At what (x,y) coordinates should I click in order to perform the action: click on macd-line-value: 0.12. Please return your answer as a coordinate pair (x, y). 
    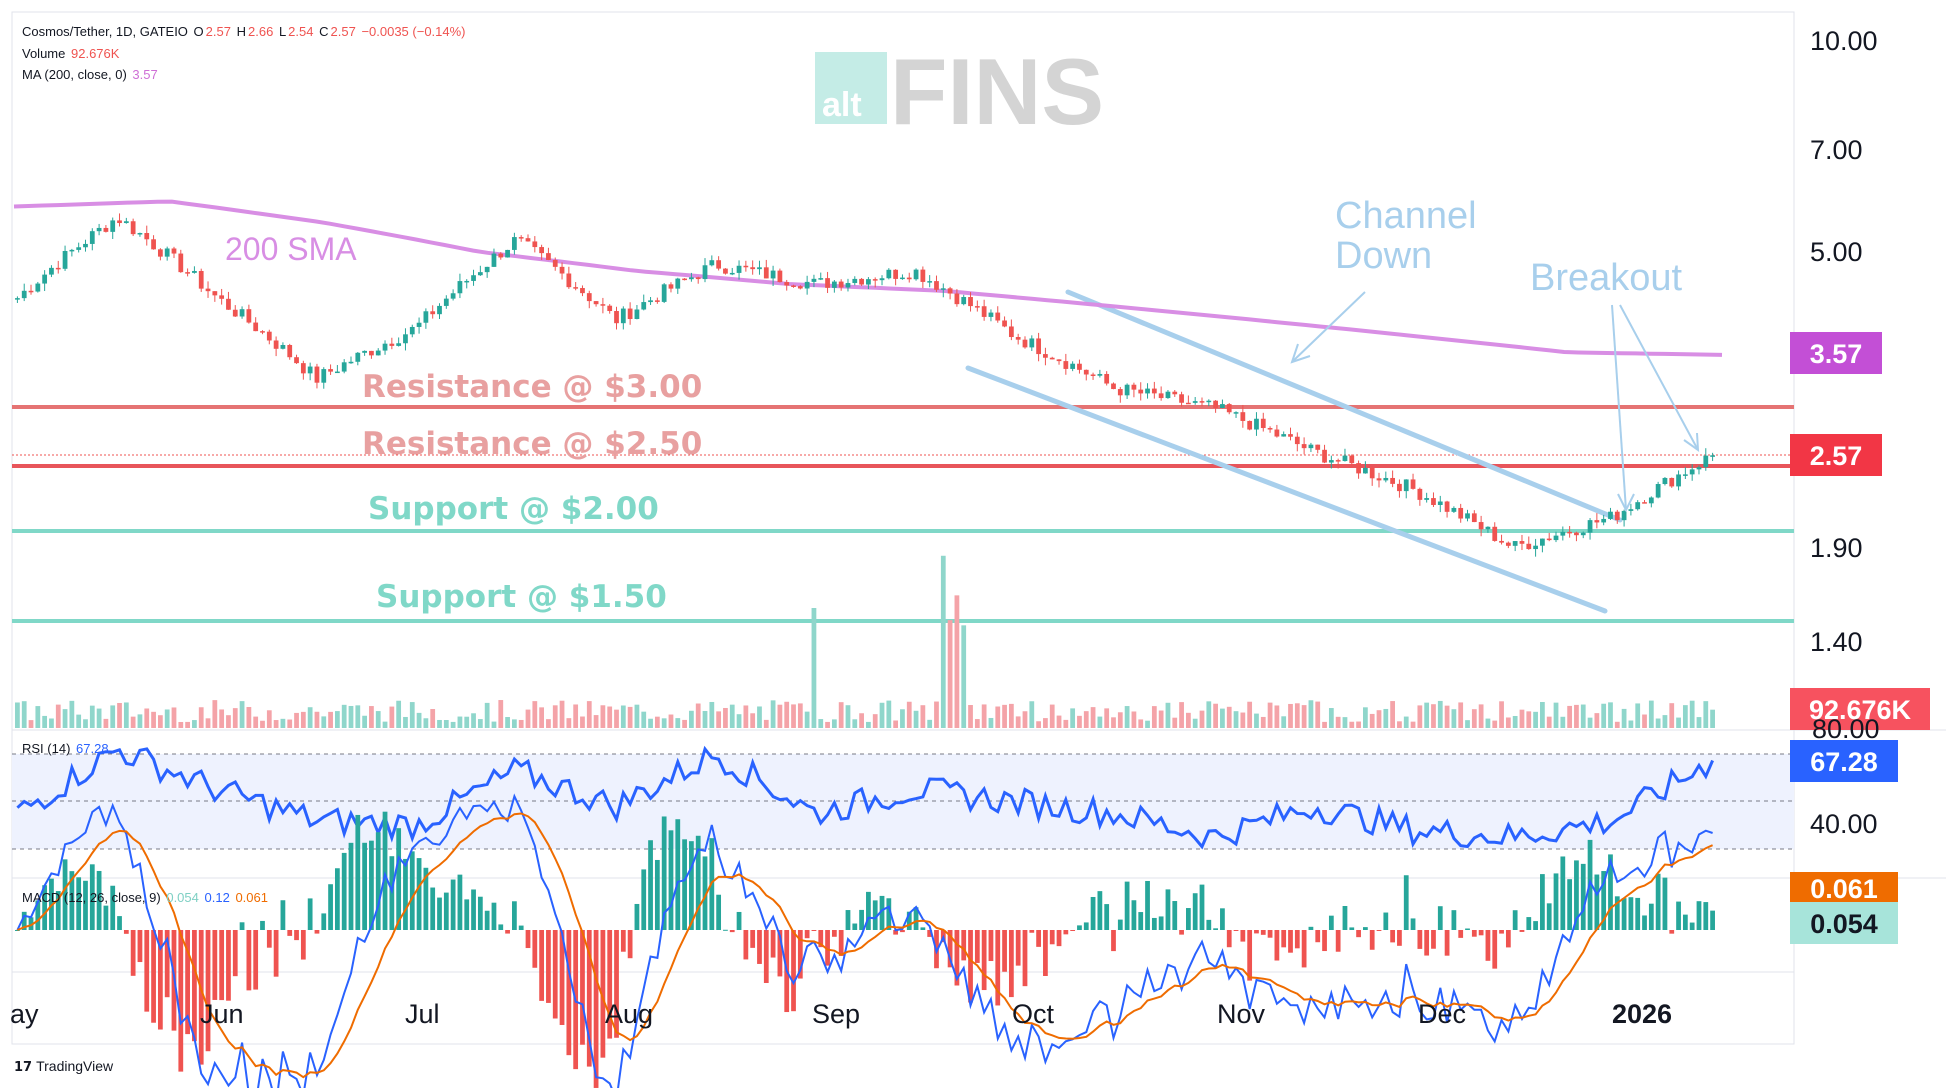
    Looking at the image, I should click on (217, 897).